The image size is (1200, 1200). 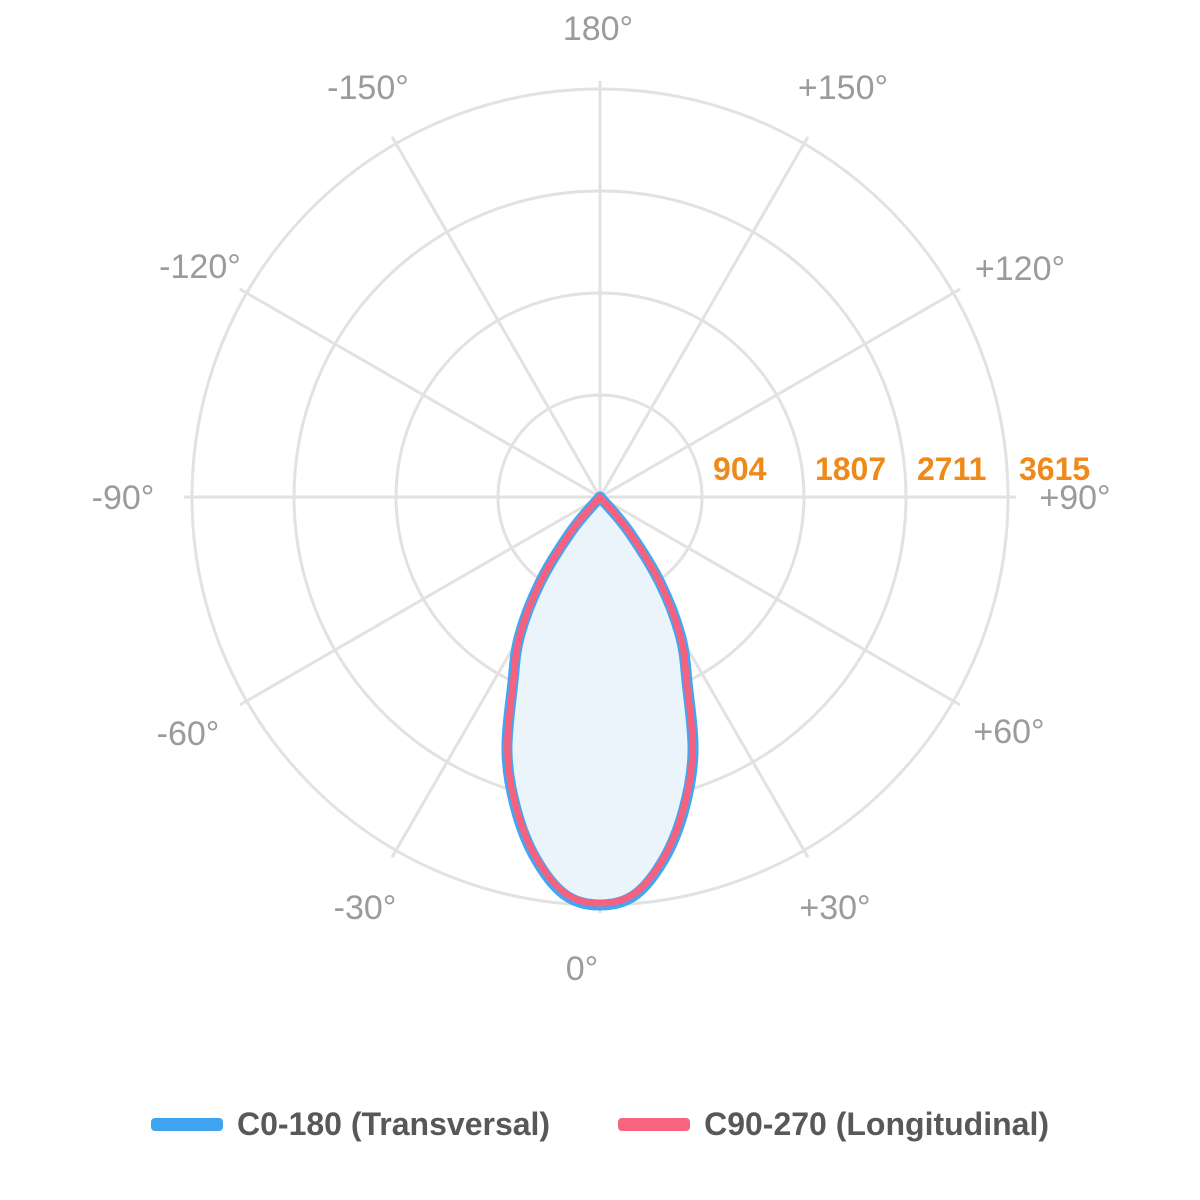 I want to click on beam-curves, so click(x=600, y=701).